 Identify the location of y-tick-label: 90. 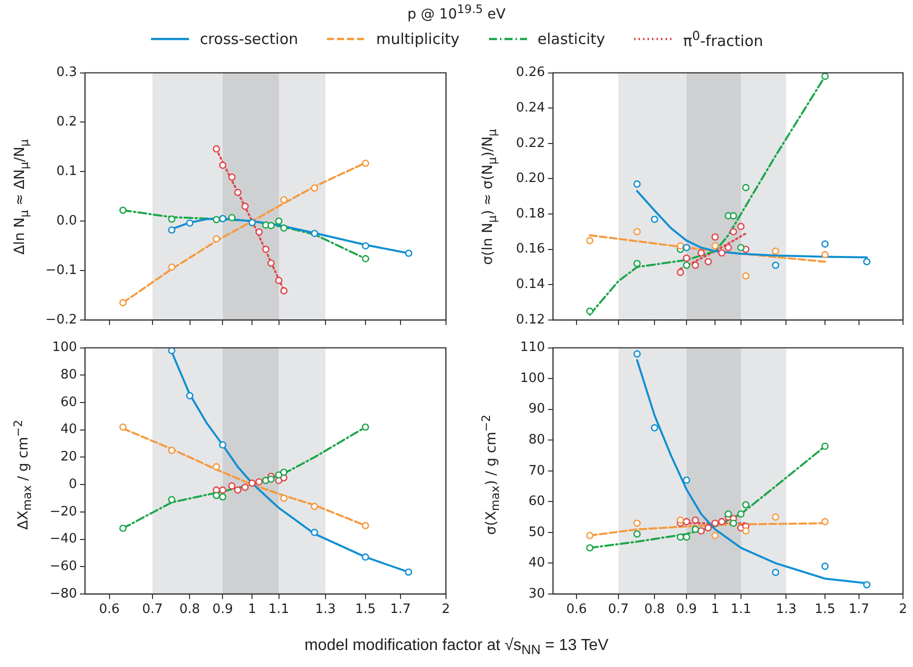
(536, 409).